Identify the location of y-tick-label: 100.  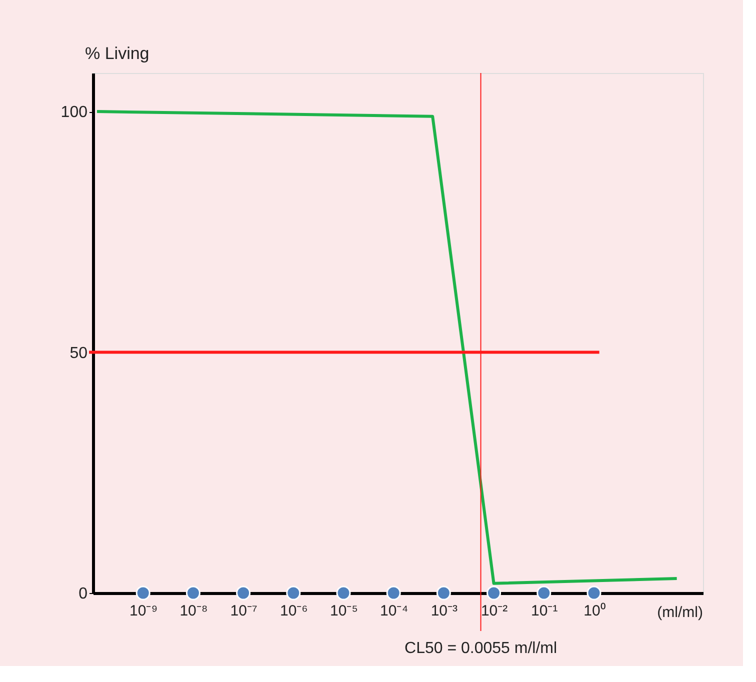
(74, 113).